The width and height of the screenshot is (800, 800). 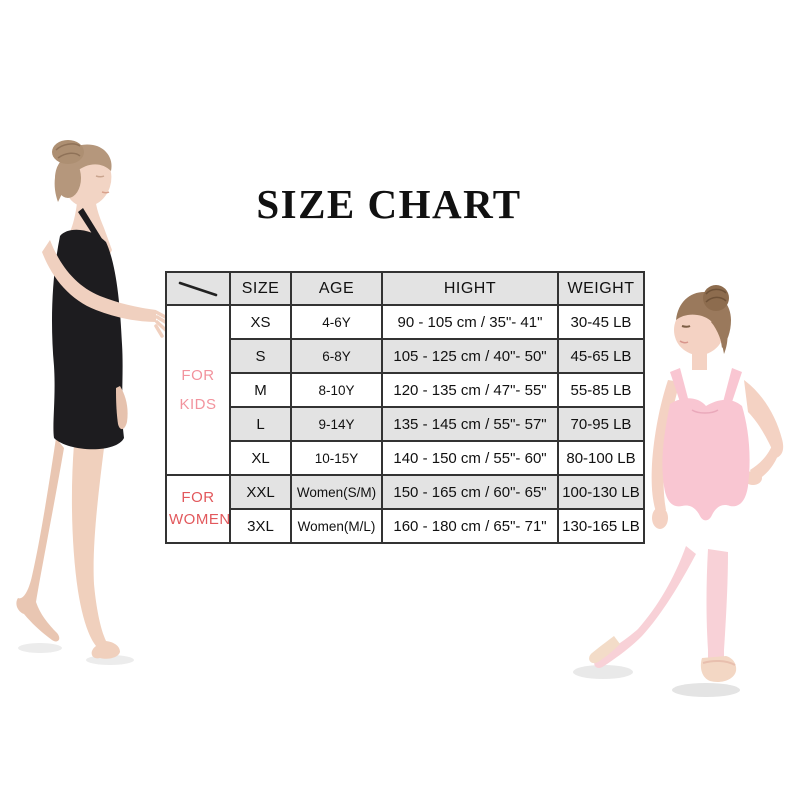 I want to click on table-header-row: SIZE AGE HIGHT WEIGHT, so click(x=405, y=288).